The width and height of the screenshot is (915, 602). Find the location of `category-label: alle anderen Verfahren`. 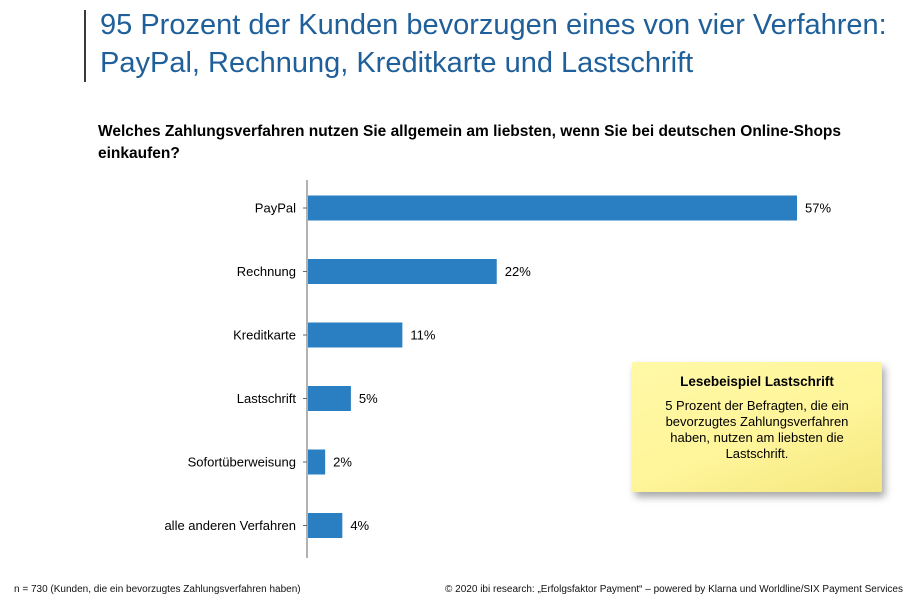

category-label: alle anderen Verfahren is located at coordinates (230, 525).